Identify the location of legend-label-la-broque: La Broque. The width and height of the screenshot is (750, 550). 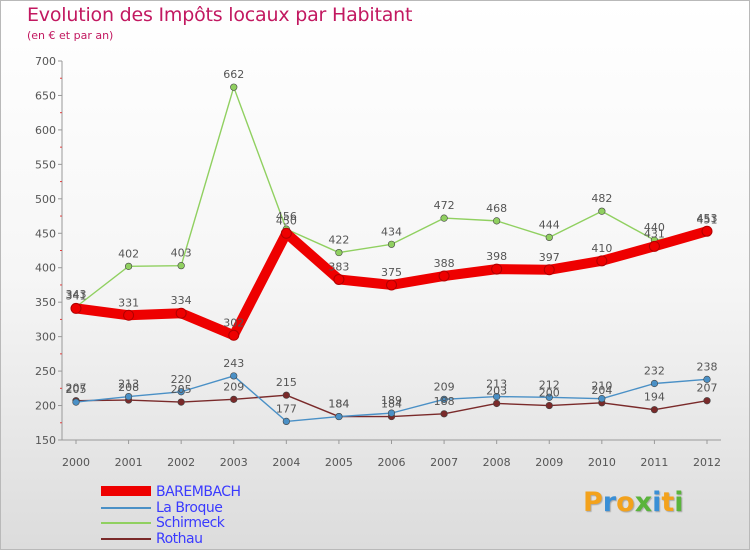
(189, 507).